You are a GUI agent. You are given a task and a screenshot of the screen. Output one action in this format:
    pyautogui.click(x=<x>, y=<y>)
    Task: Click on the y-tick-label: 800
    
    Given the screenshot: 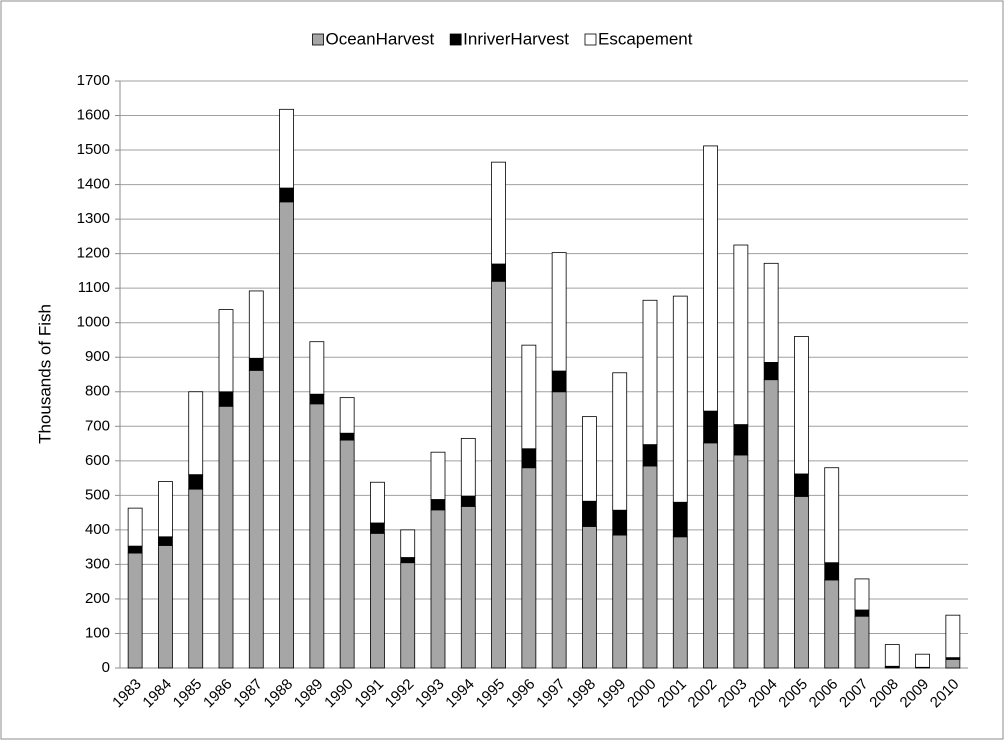 What is the action you would take?
    pyautogui.click(x=97, y=391)
    